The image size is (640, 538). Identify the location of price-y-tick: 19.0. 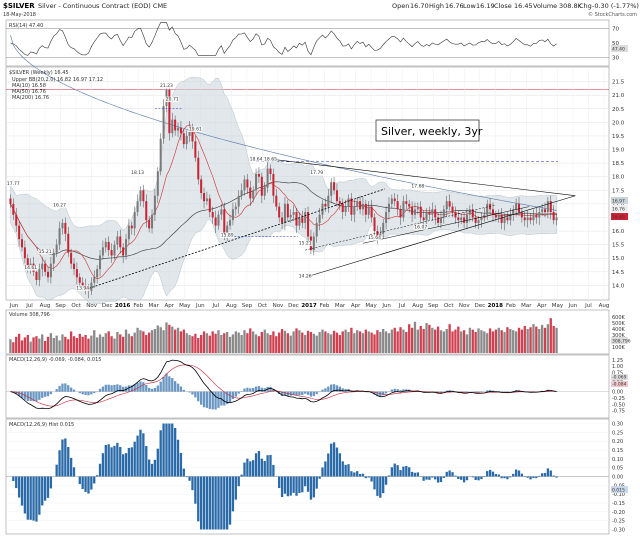
(618, 151).